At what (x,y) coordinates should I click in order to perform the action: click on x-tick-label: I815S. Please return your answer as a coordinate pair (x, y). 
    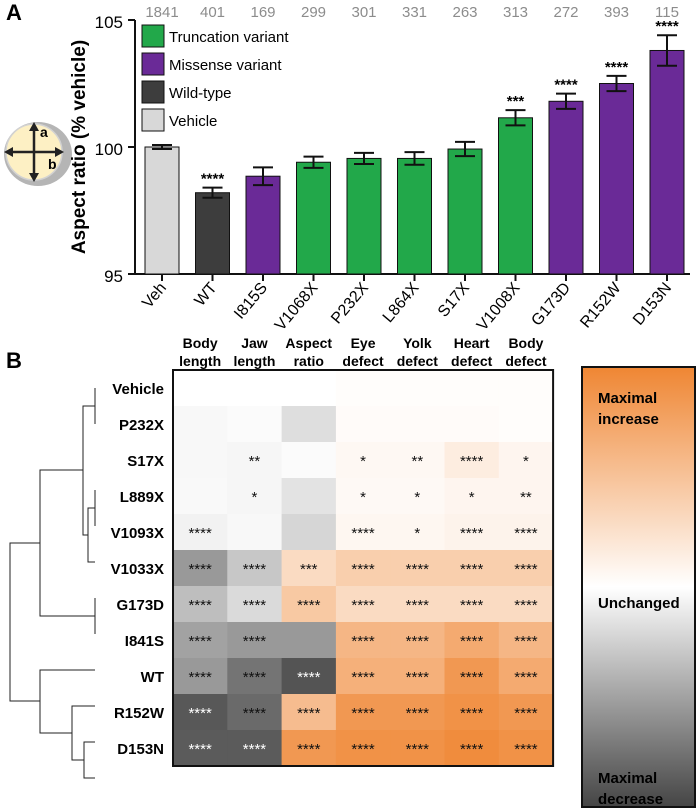
    Looking at the image, I should click on (251, 301).